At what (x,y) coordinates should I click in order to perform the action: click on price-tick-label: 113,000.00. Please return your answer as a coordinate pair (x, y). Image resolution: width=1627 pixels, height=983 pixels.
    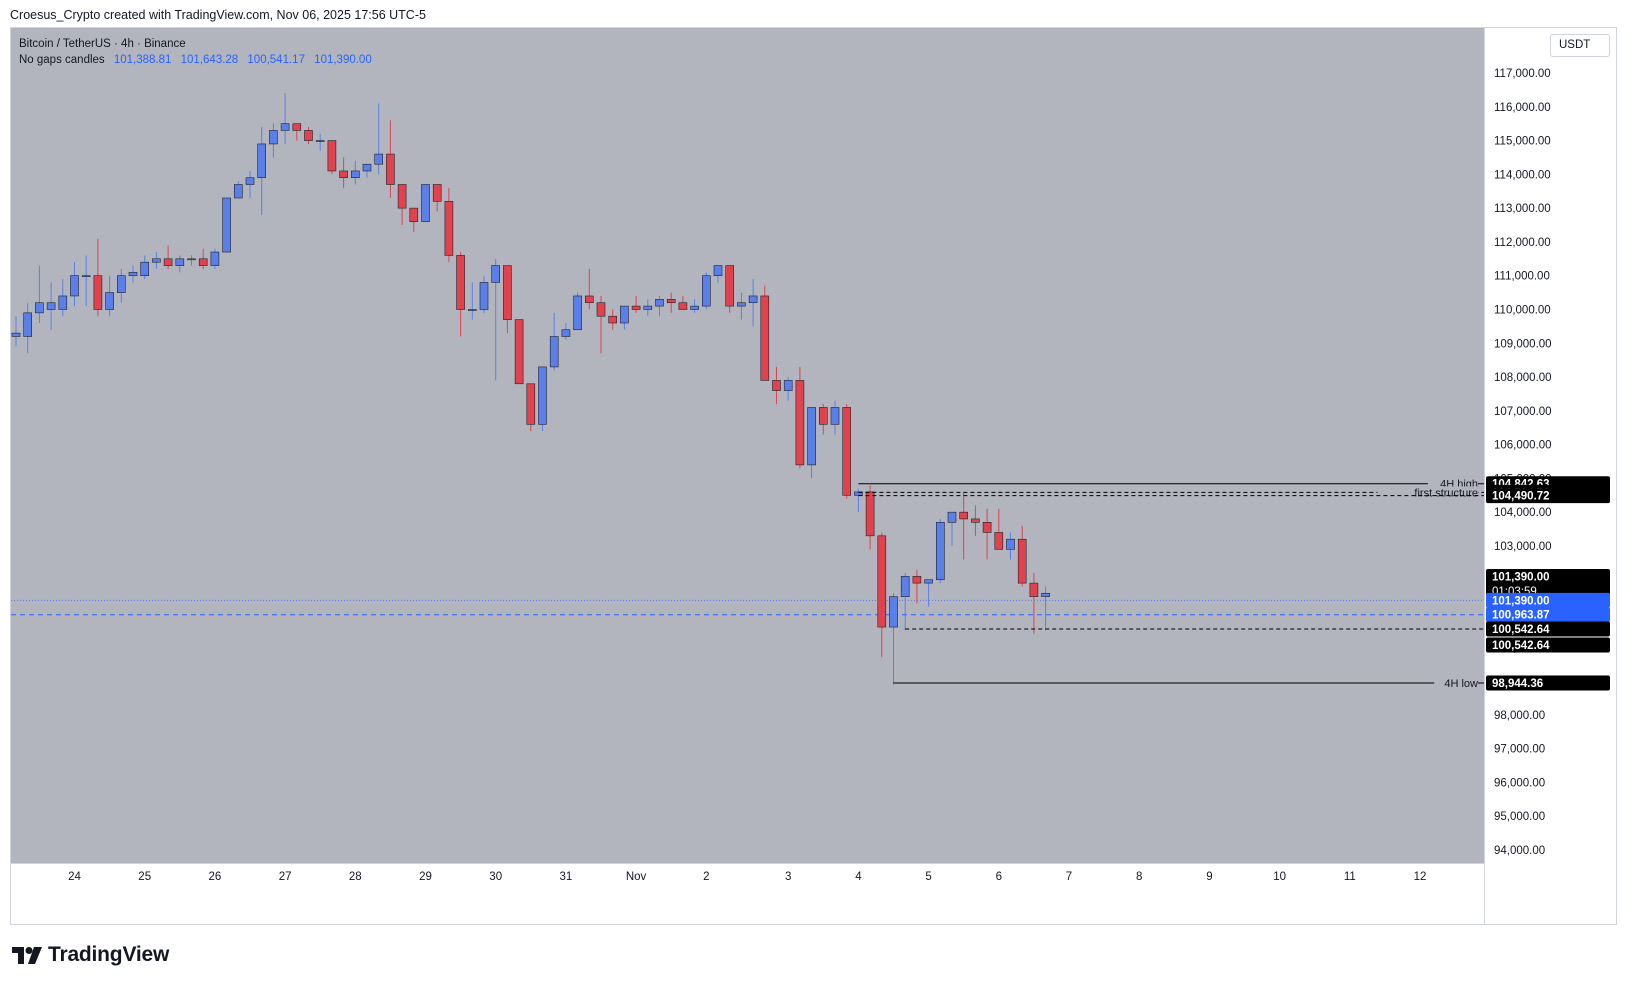
    Looking at the image, I should click on (1522, 209).